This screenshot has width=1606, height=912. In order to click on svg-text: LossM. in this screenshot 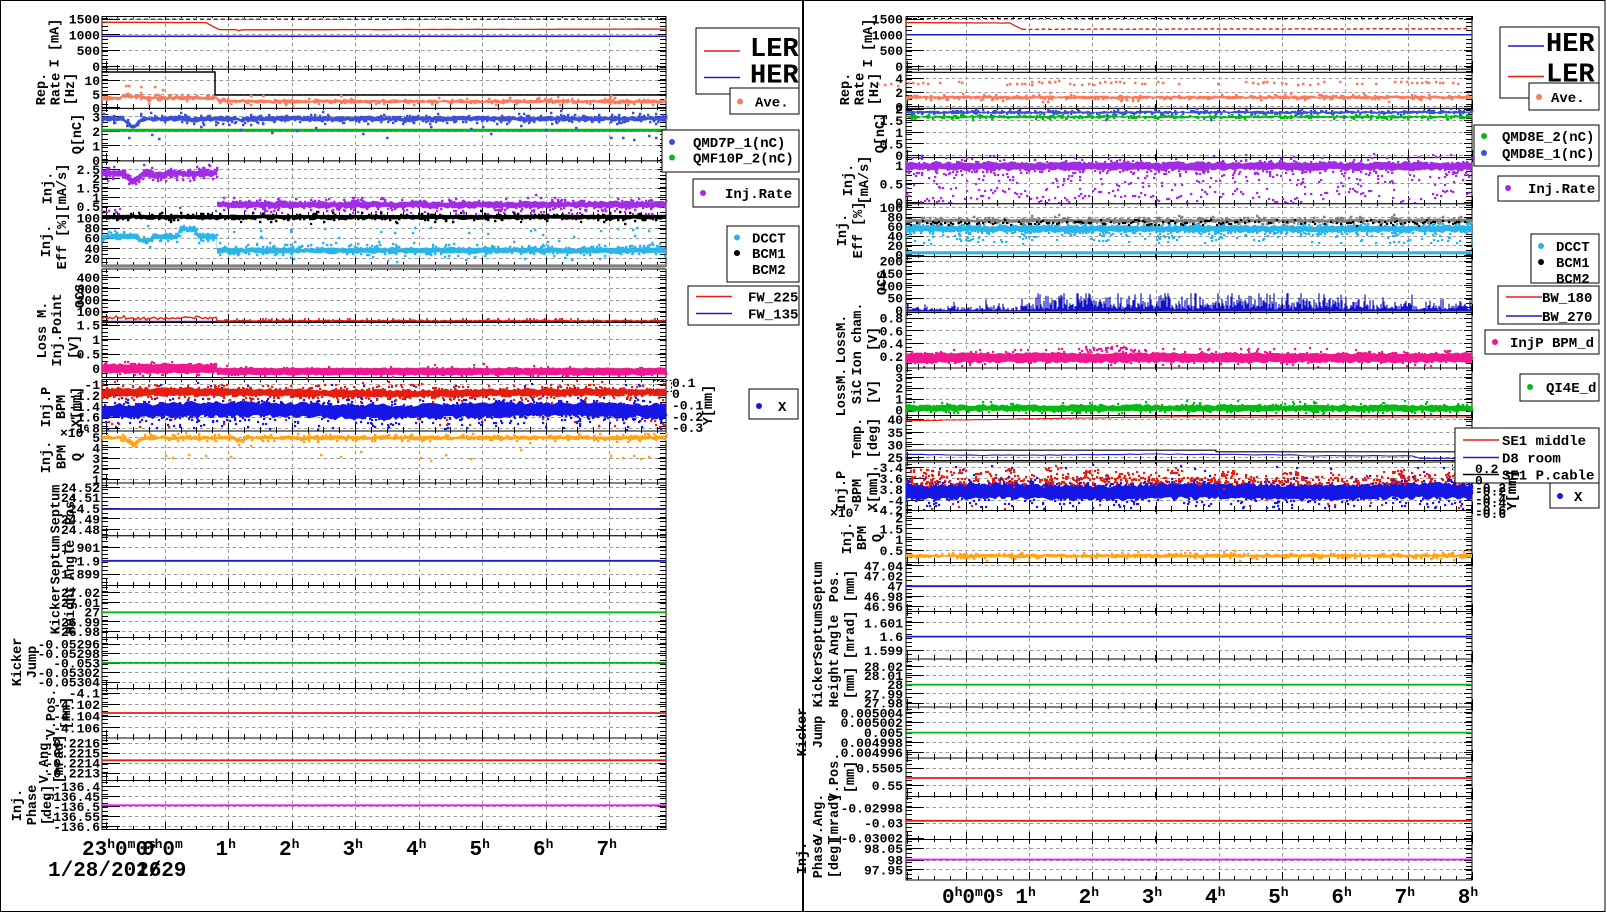, I will do `click(842, 339)`.